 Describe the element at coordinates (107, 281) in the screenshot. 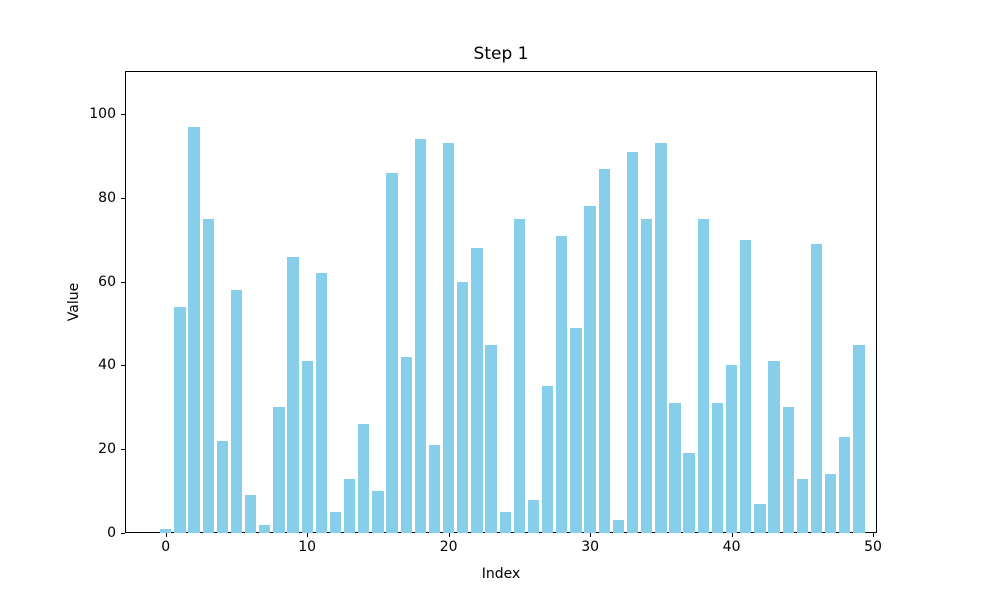

I see `y-tick-label-60: 60` at that location.